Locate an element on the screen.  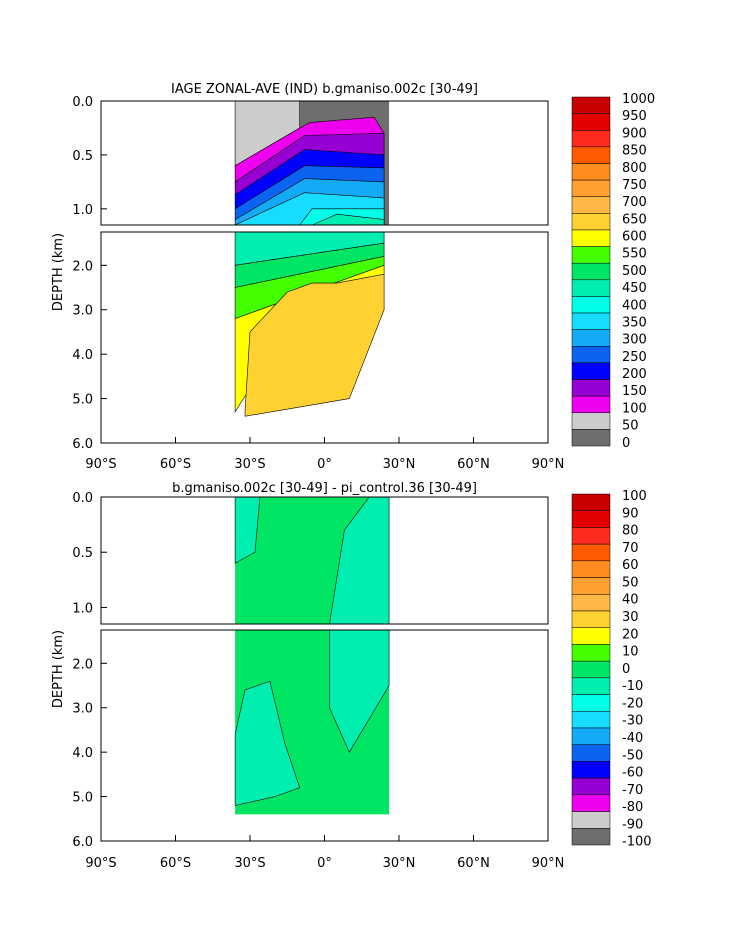
colorbar-label: 20 is located at coordinates (630, 634).